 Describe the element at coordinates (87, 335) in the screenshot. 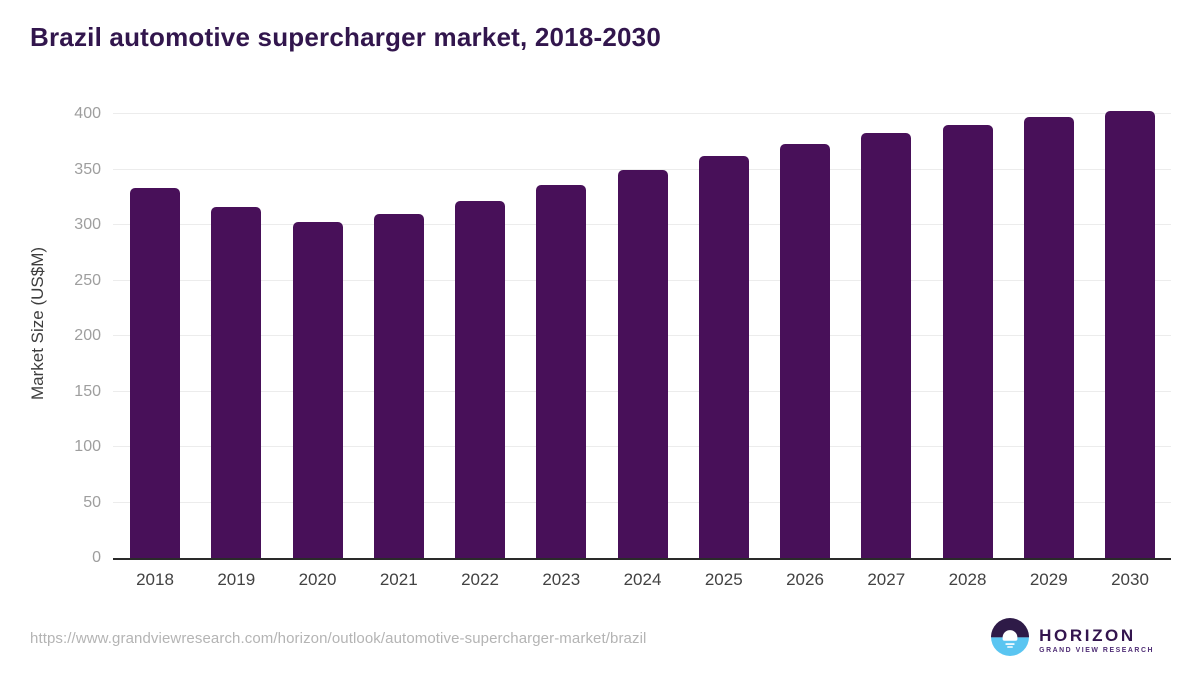

I see `y-tick-label: 200` at that location.